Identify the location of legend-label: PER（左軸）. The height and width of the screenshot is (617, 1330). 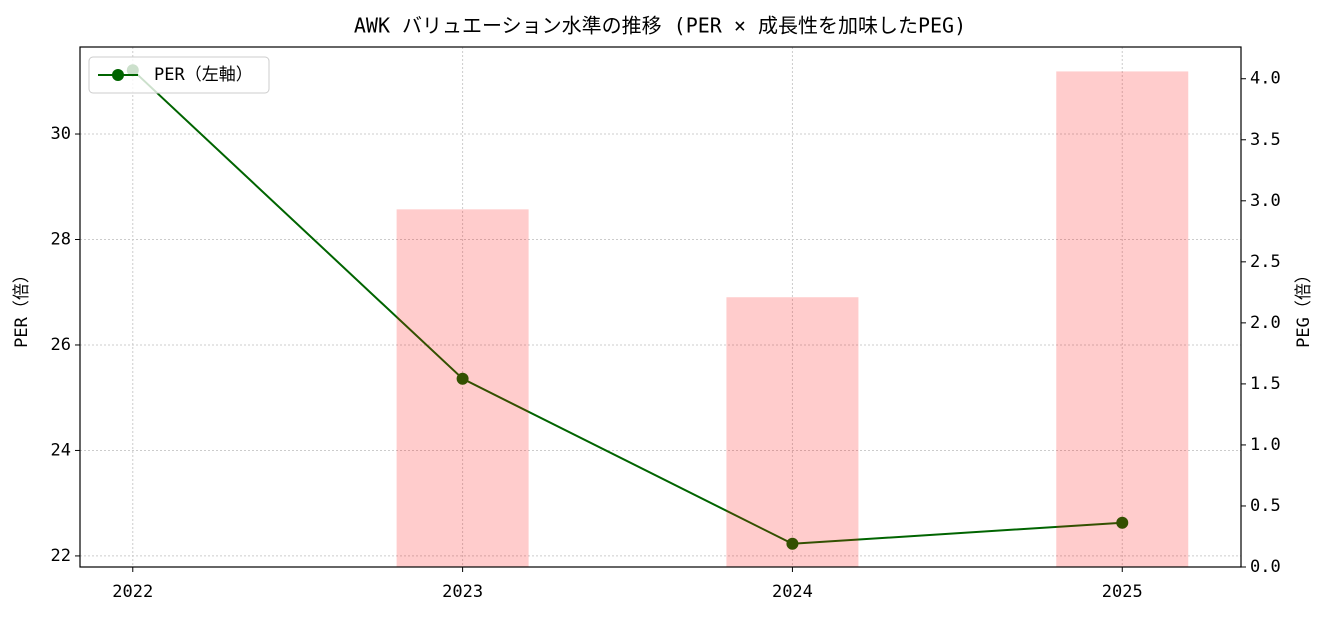
(203, 75).